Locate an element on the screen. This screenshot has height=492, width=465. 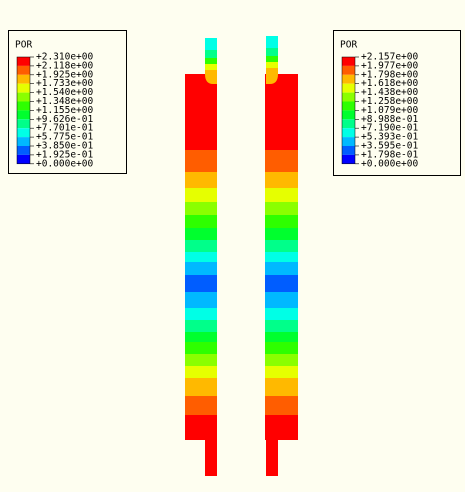
legend-label: +1.155e+00 is located at coordinates (64, 110).